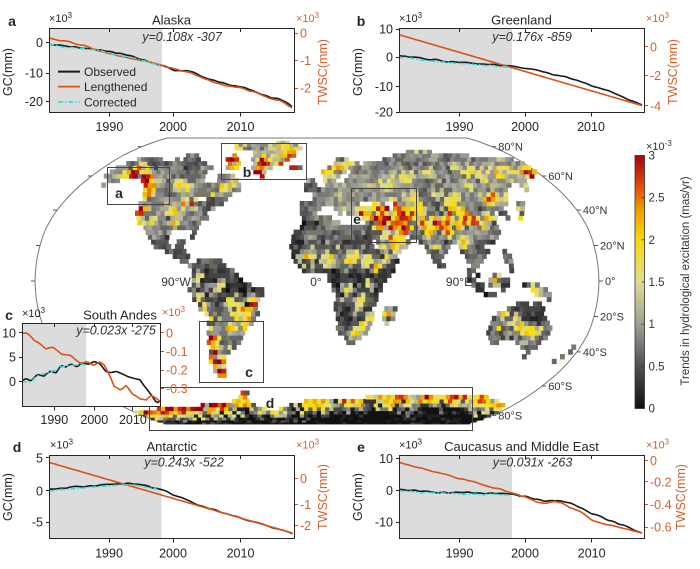  Describe the element at coordinates (177, 389) in the screenshot. I see `svg-text: -0.3` at that location.